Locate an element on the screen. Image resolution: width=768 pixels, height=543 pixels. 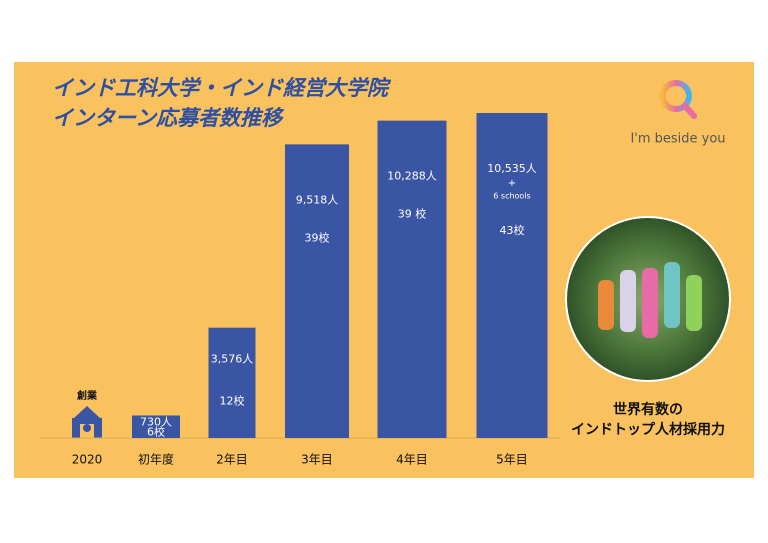
x-tick-label: 3年目 is located at coordinates (317, 460).